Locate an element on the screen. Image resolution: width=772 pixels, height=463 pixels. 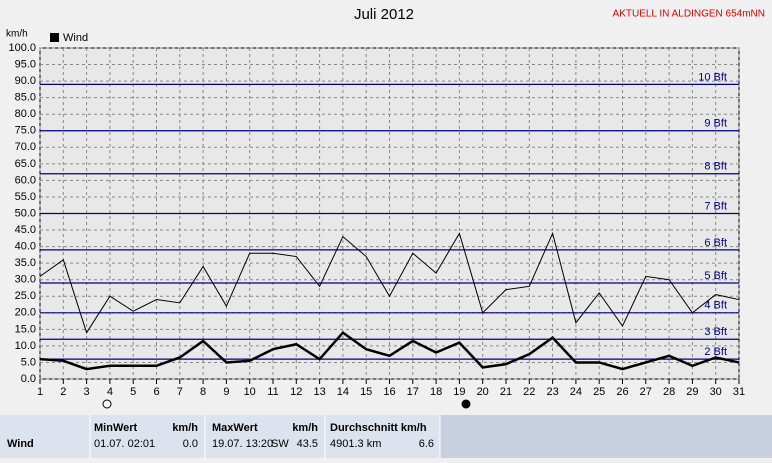
y-tick-label: 55.0 is located at coordinates (25, 197).